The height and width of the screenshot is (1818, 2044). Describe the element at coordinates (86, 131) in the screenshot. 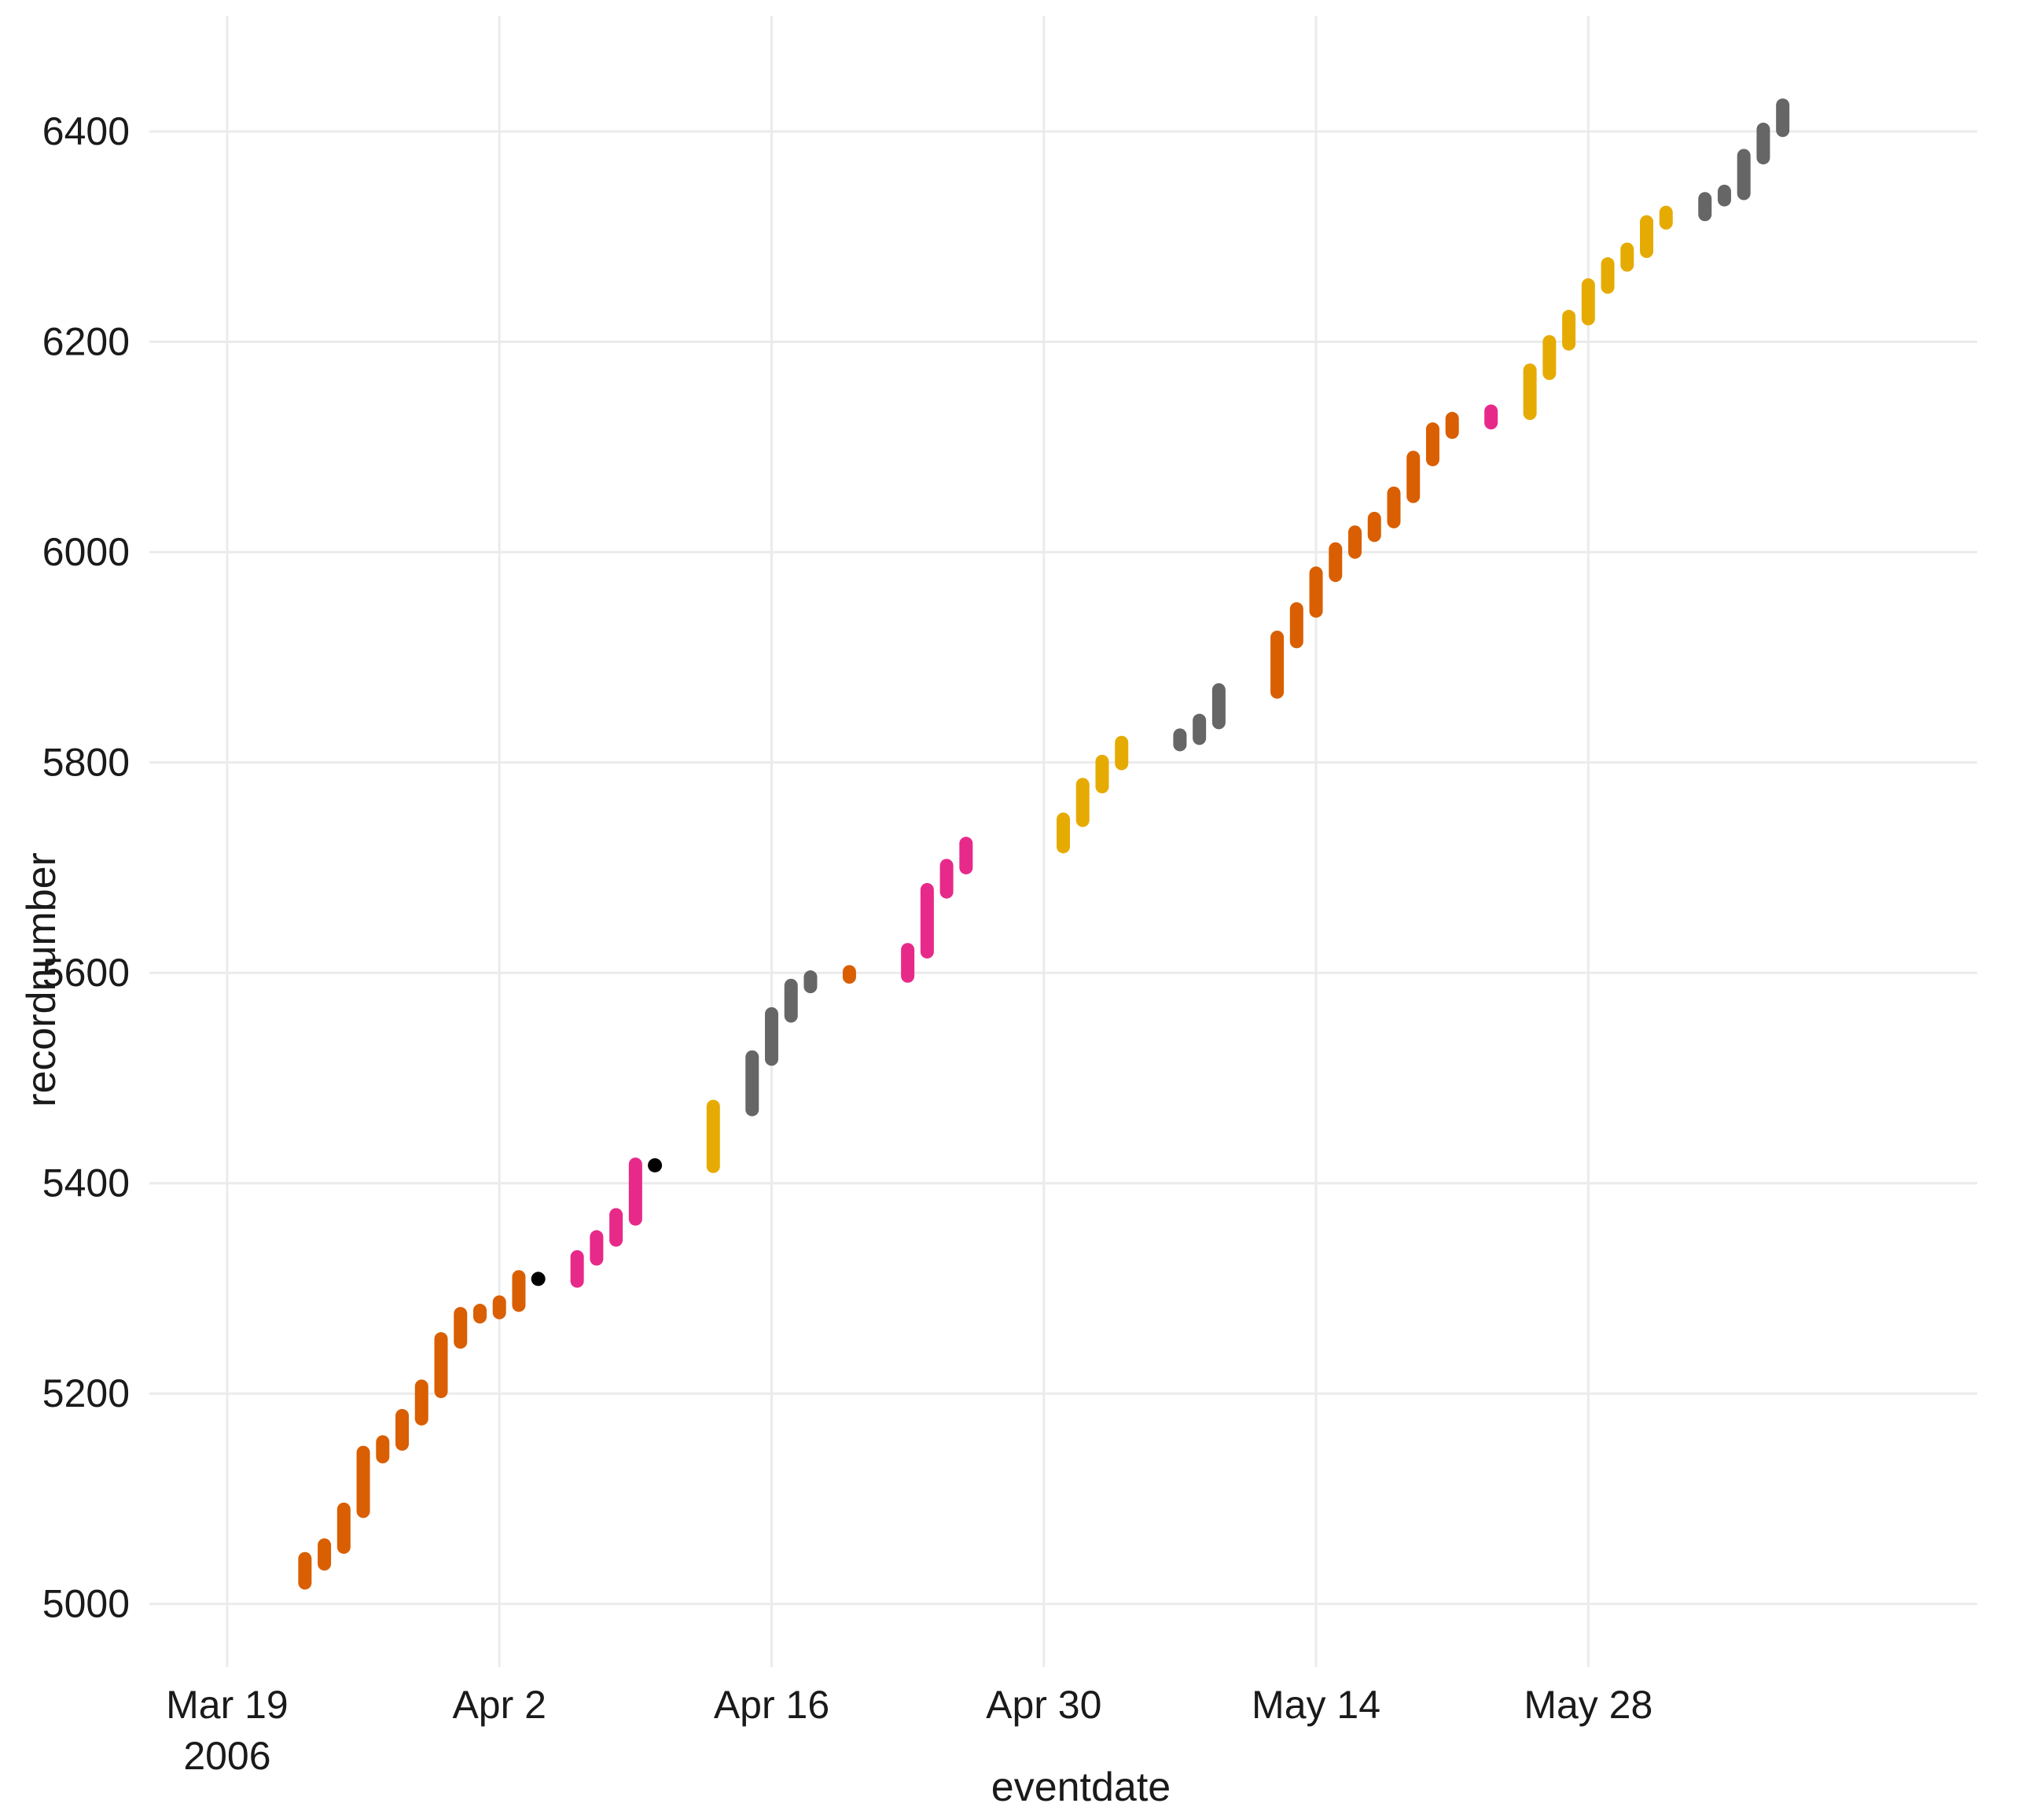

I see `y-tick-label: 6400` at that location.